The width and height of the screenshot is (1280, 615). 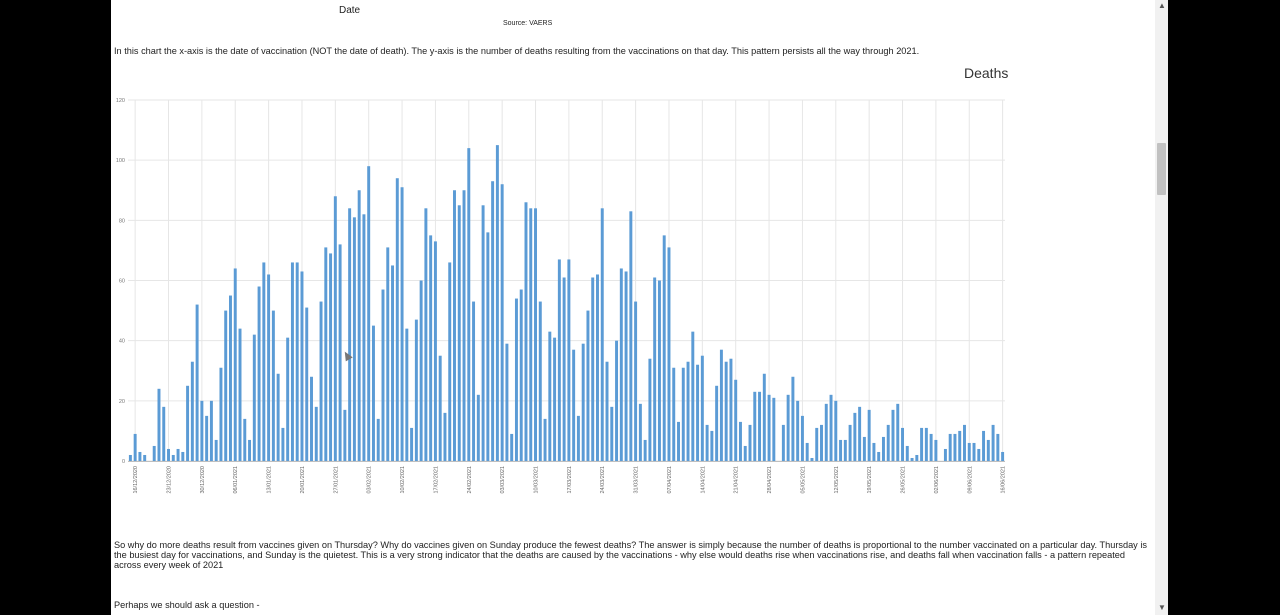 I want to click on scroll-up-arrow-icon: ▲, so click(x=1162, y=5).